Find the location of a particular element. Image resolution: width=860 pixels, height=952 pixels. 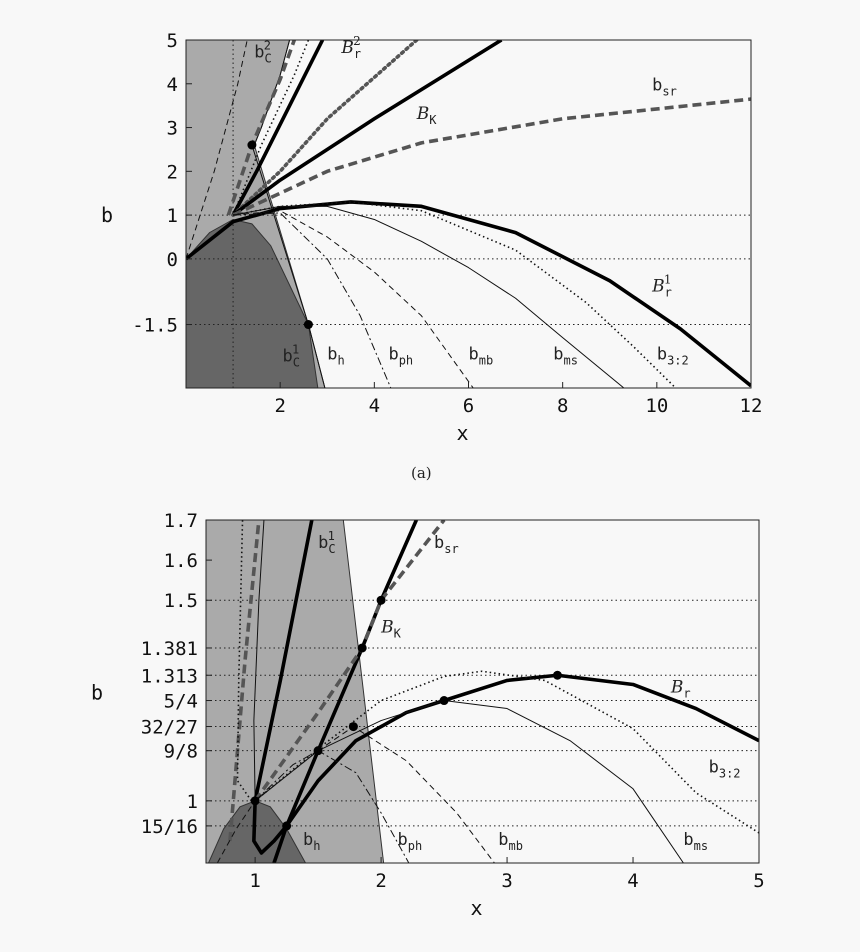

light-region is located at coordinates (295, 691).